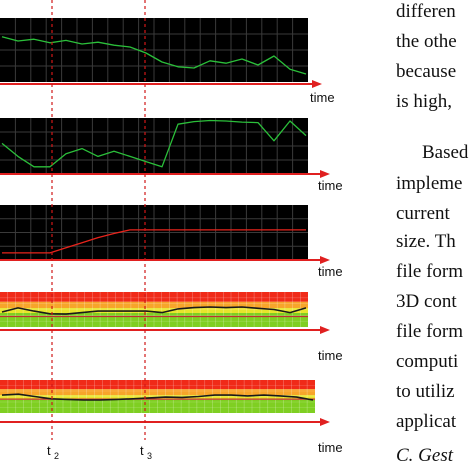 The height and width of the screenshot is (474, 474). I want to click on timeline-panel-2: time, so click(171, 155).